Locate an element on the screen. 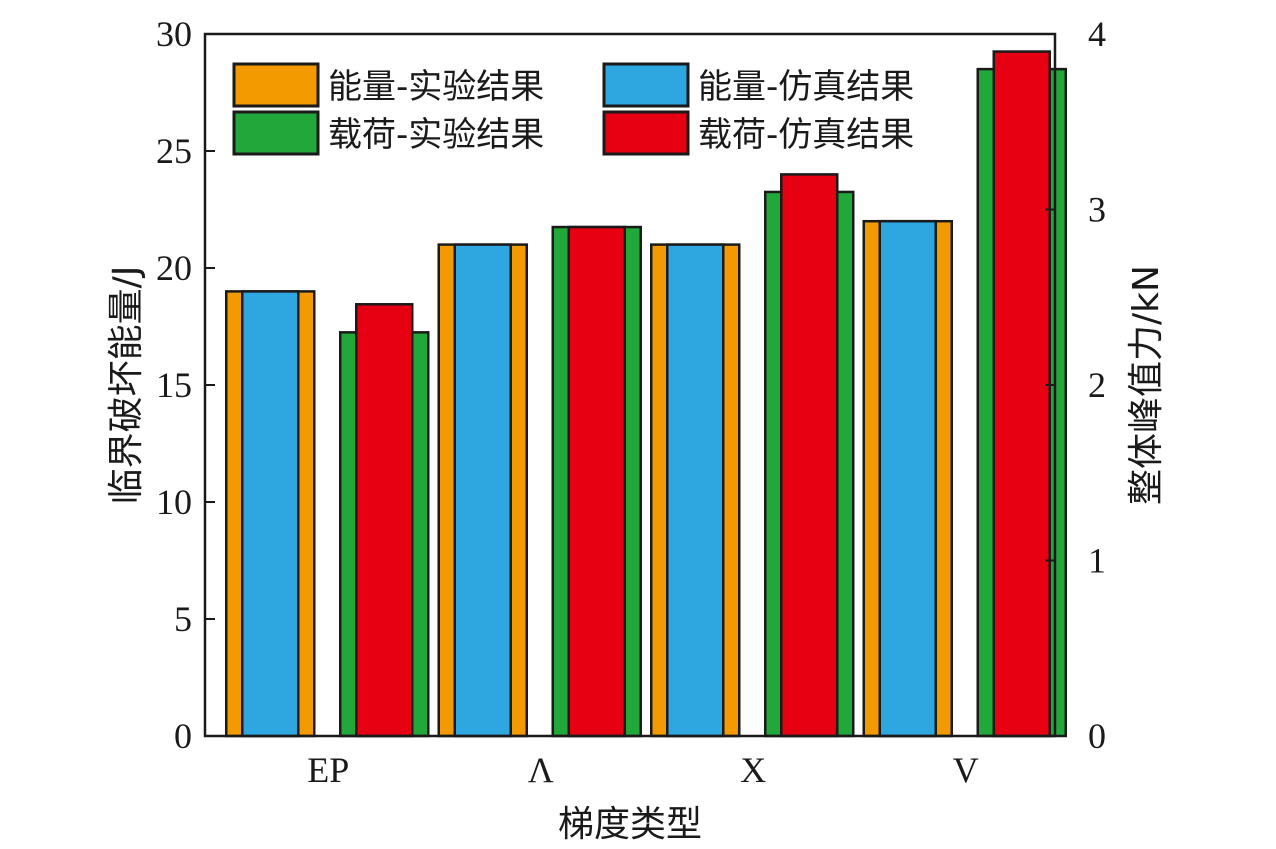 This screenshot has height=849, width=1276. bar-energy-sim-X is located at coordinates (695, 490).